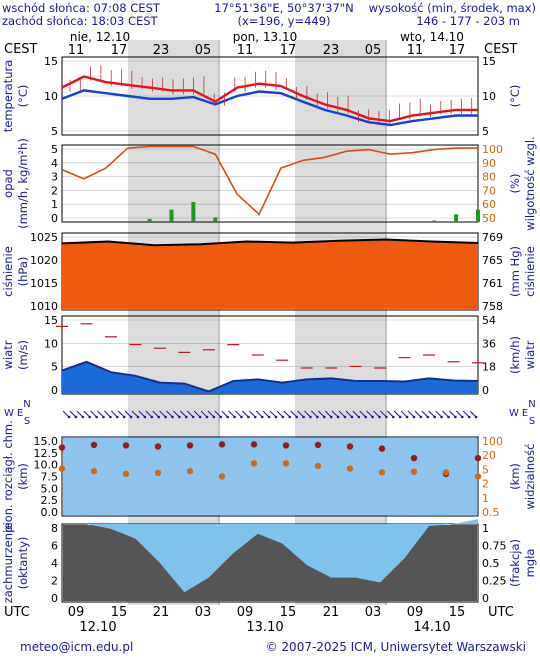  I want to click on compass-s-right: S, so click(532, 421).